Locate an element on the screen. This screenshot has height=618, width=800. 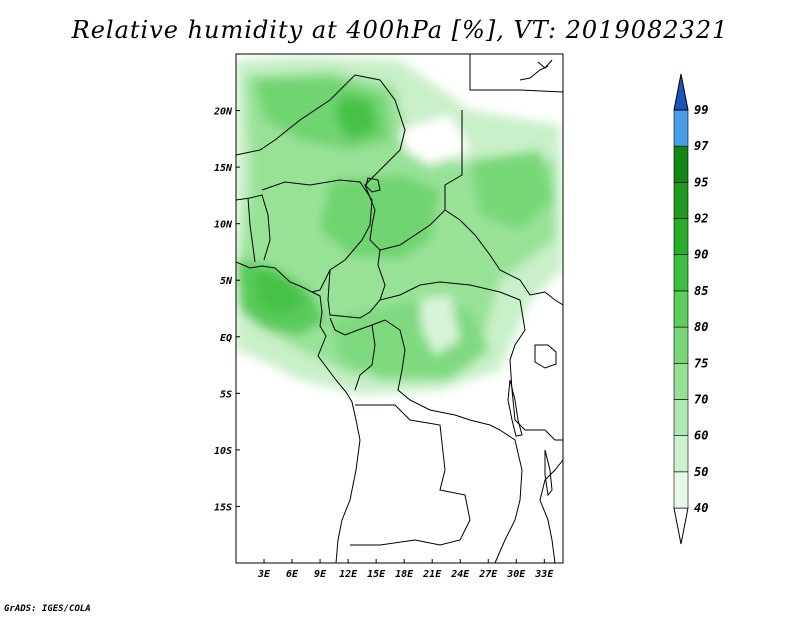
lon-tick-label: 33E is located at coordinates (544, 574).